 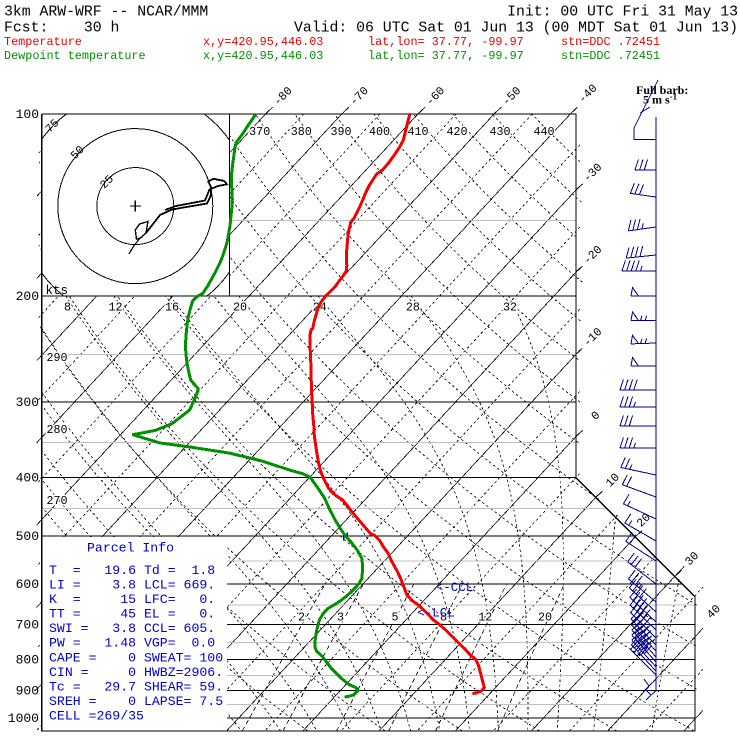 What do you see at coordinates (543, 132) in the screenshot?
I see `svg-text: 440` at bounding box center [543, 132].